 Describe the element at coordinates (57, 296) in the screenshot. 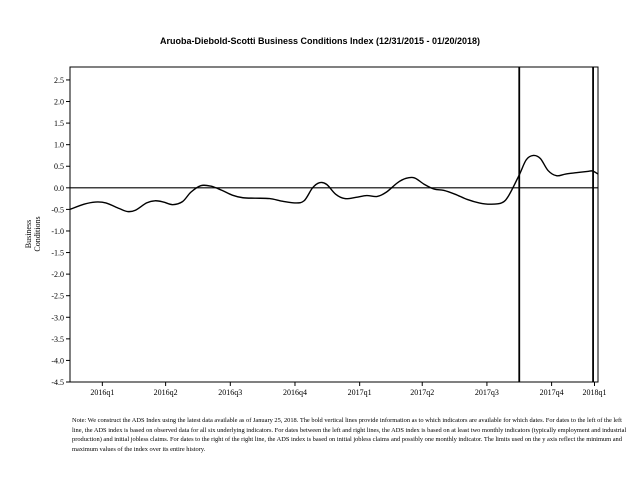

I see `y-tick-label: -2.5` at that location.